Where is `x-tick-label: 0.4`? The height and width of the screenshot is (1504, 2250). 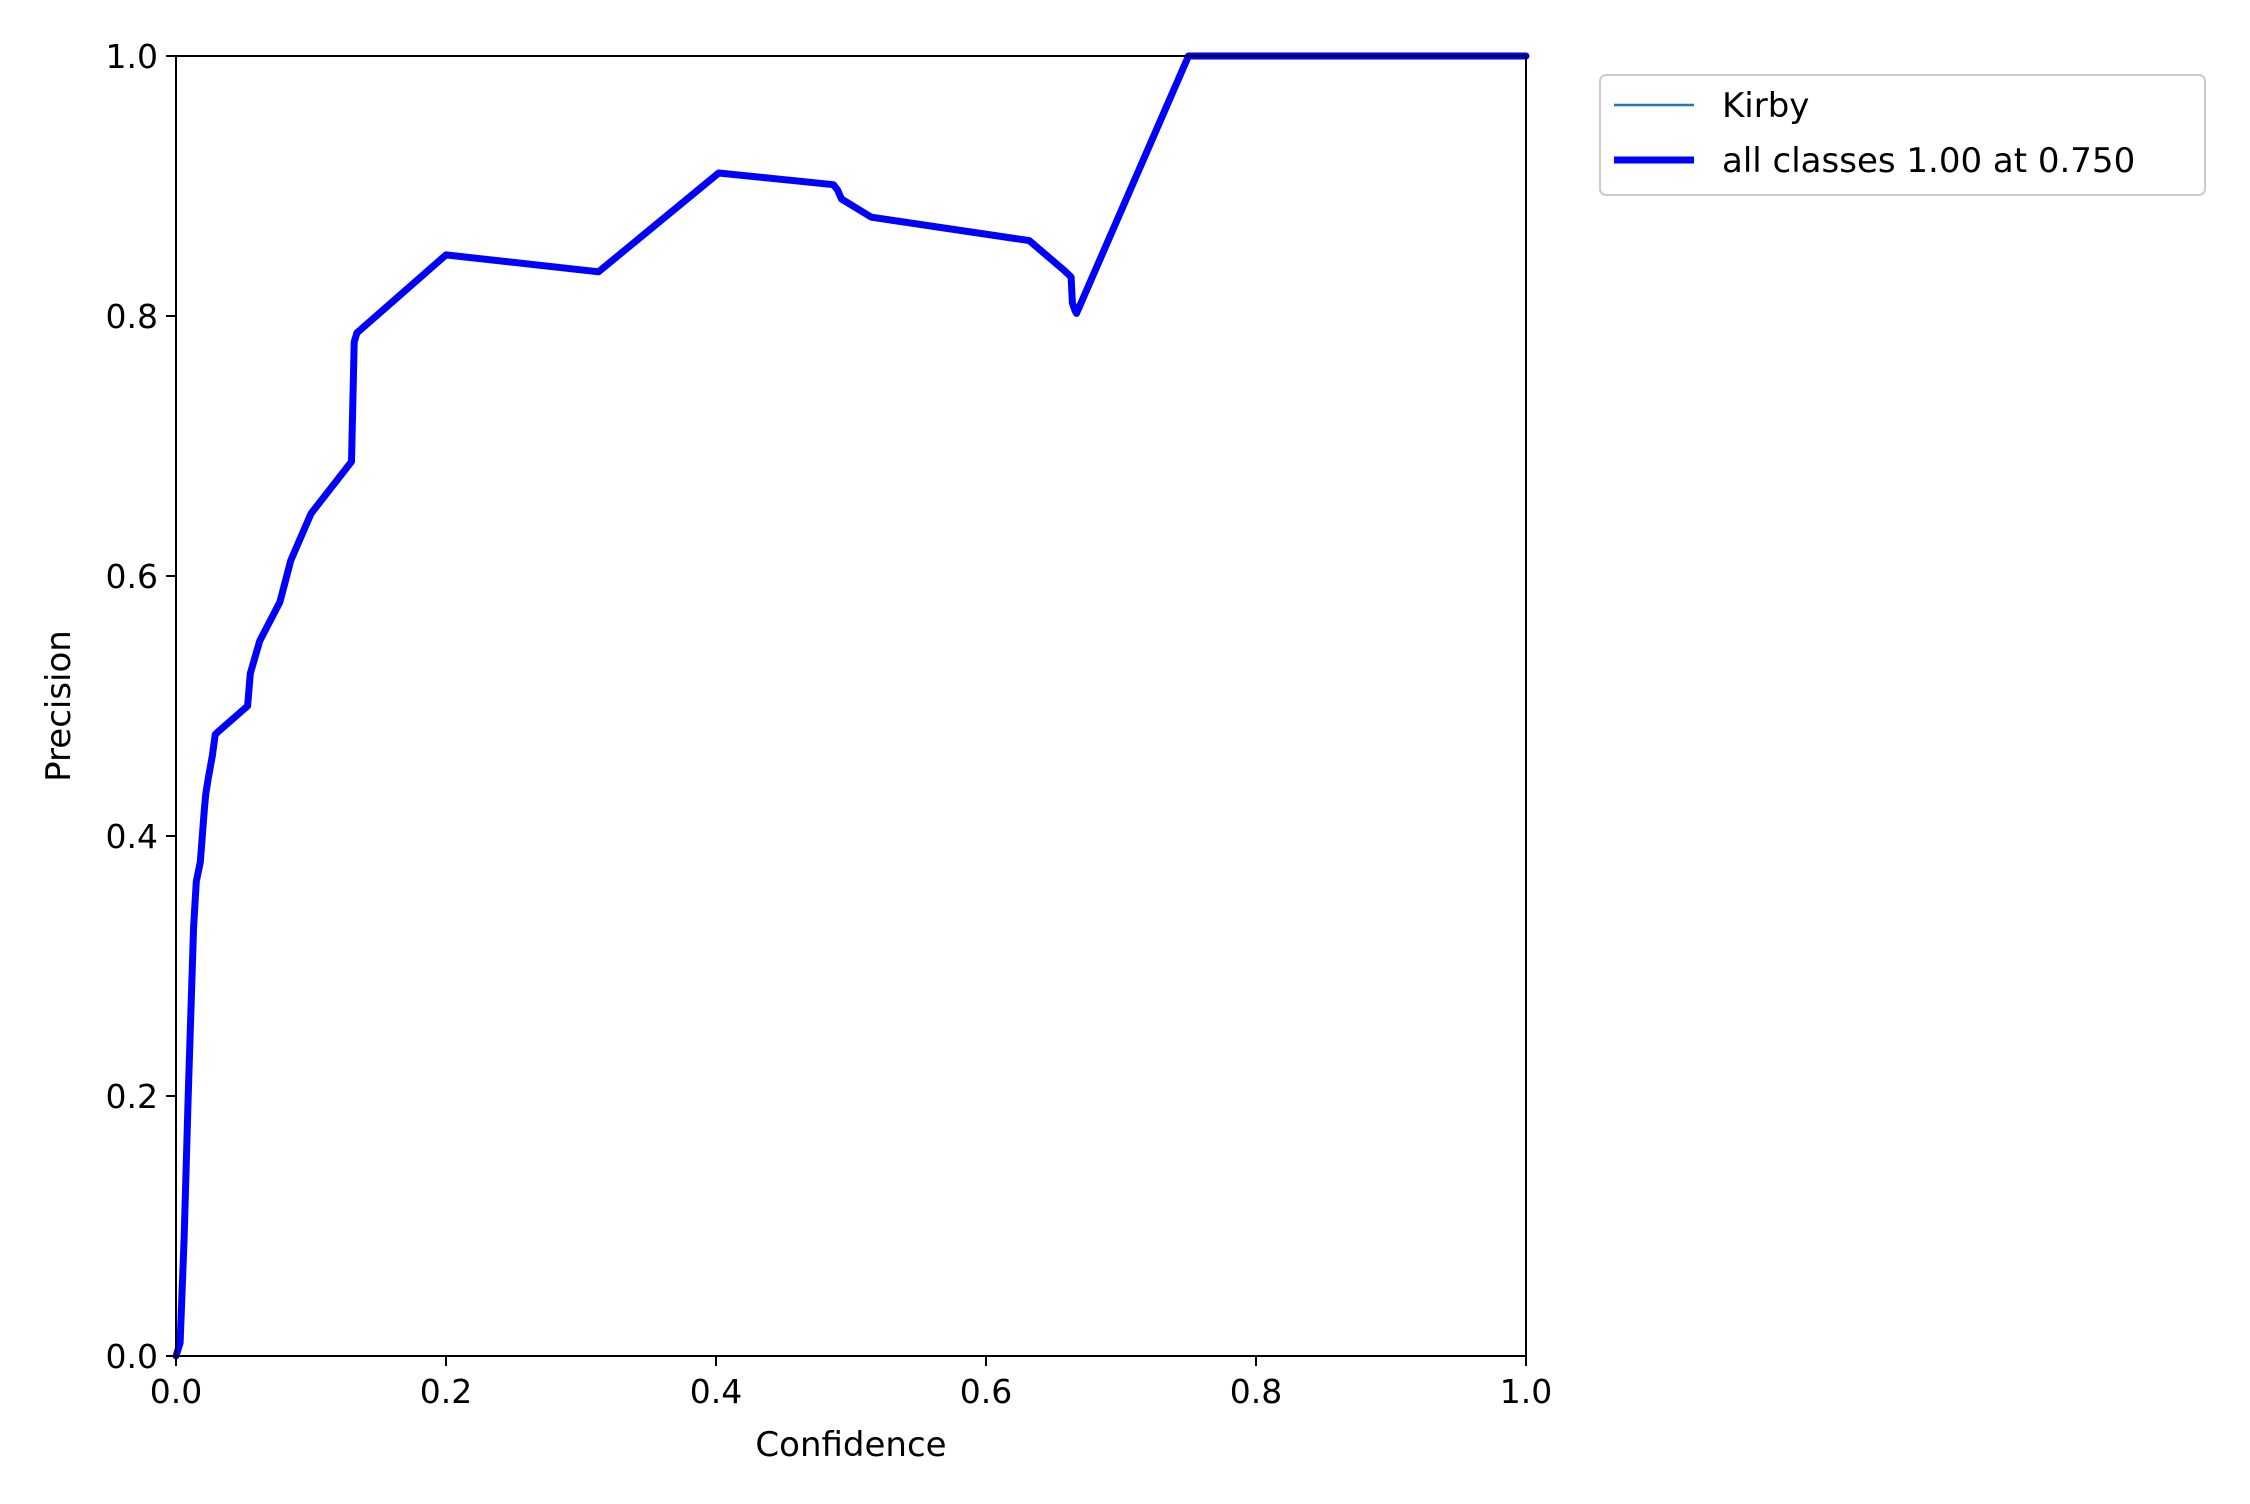 x-tick-label: 0.4 is located at coordinates (716, 1391).